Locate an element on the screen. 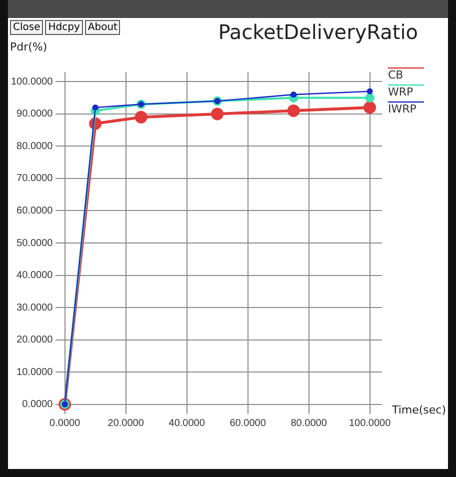 This screenshot has width=456, height=477. x-axis-title: Time(sec) is located at coordinates (418, 409).